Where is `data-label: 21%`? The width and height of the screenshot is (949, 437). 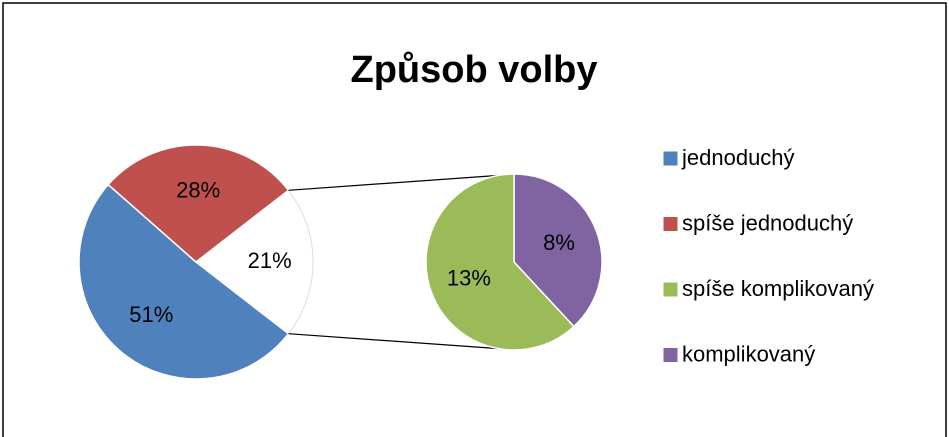 data-label: 21% is located at coordinates (270, 260).